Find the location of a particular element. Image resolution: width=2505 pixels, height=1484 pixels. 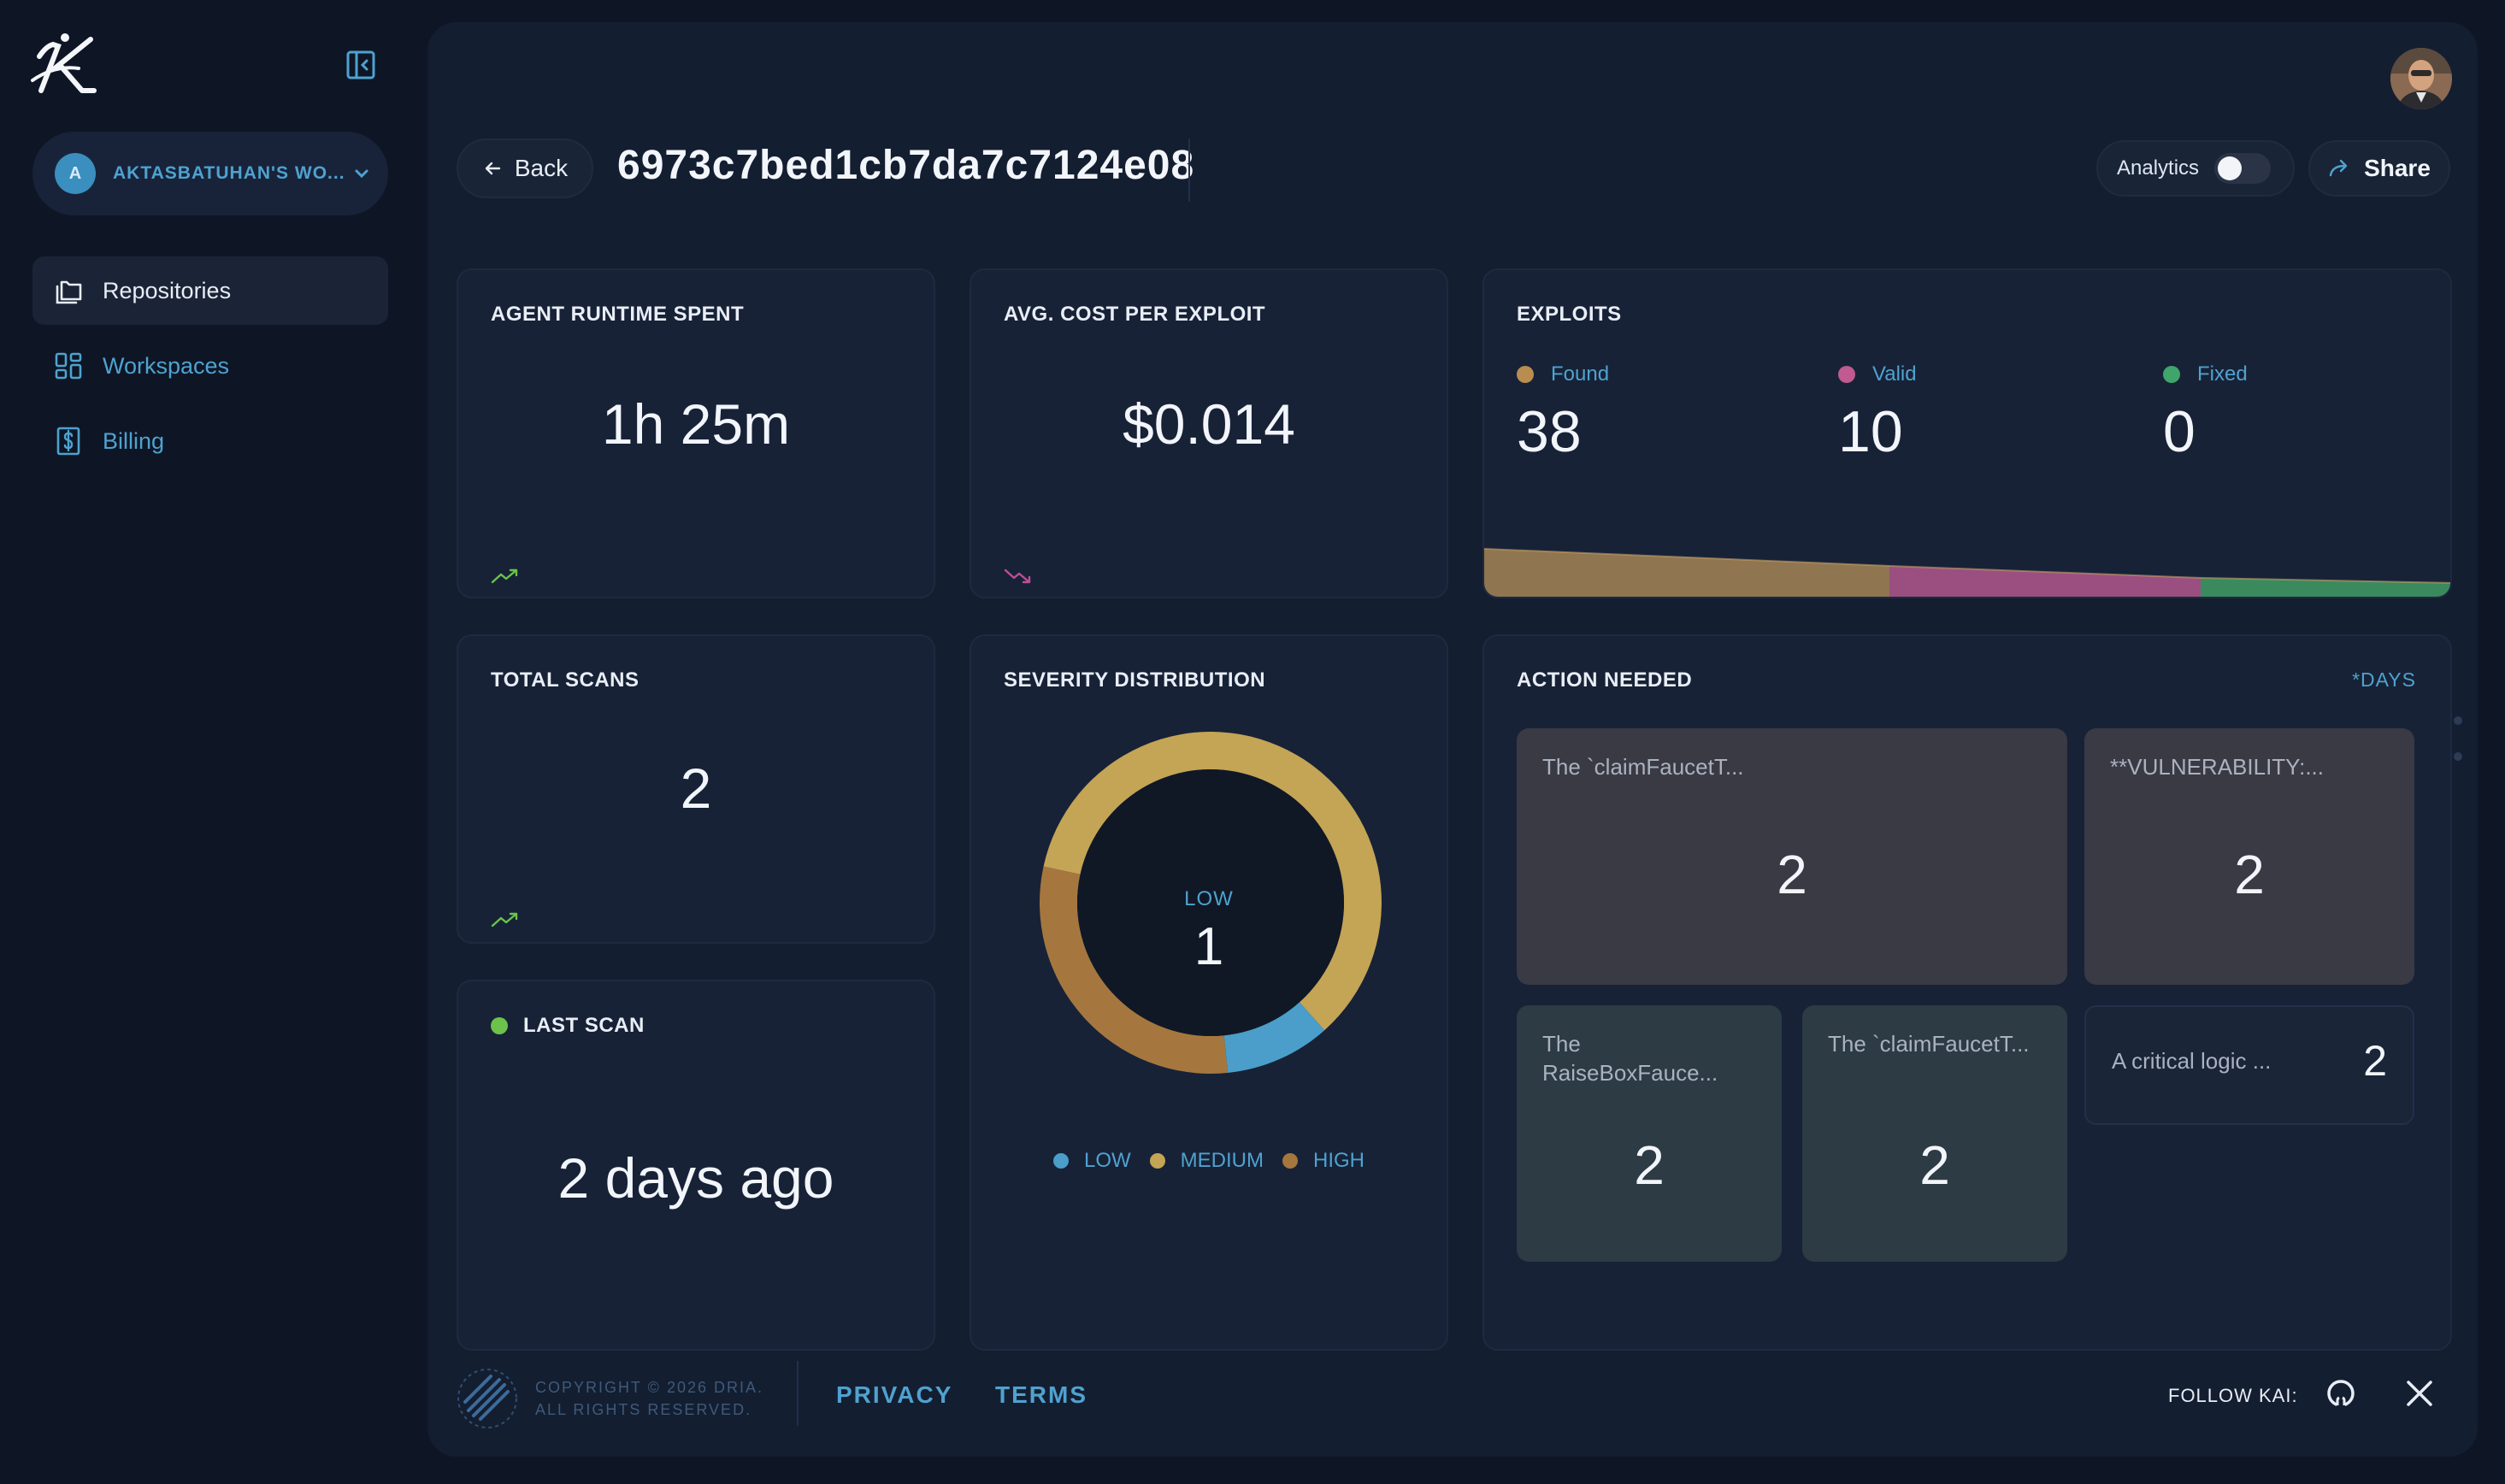

donut-slice-medium is located at coordinates (1212, 882).